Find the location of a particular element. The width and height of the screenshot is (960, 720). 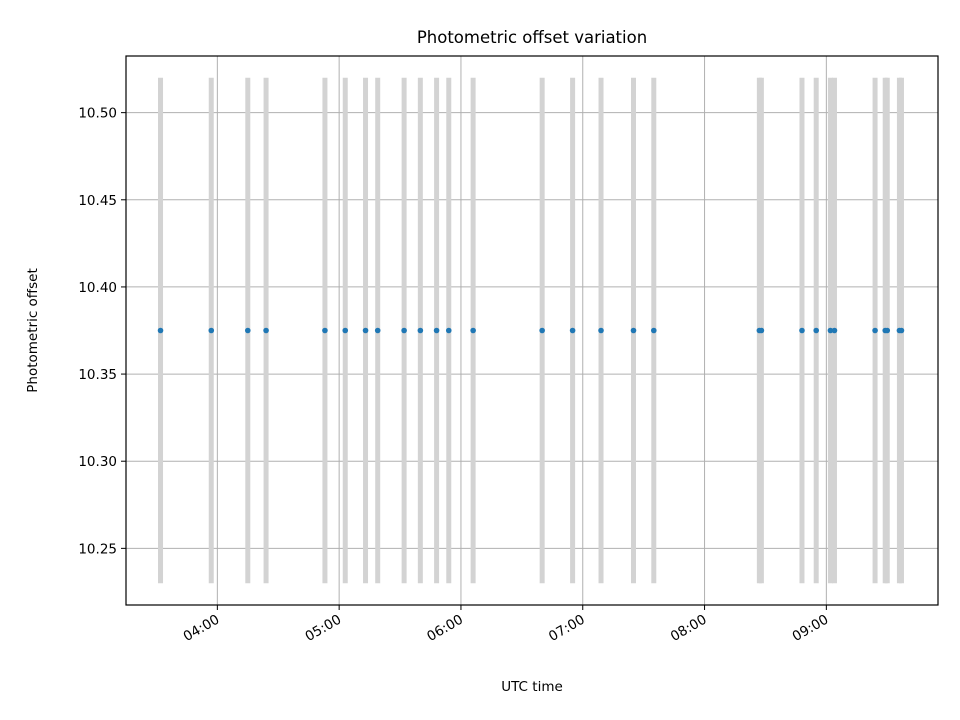

y-tick-label: 10.30 is located at coordinates (97, 462).